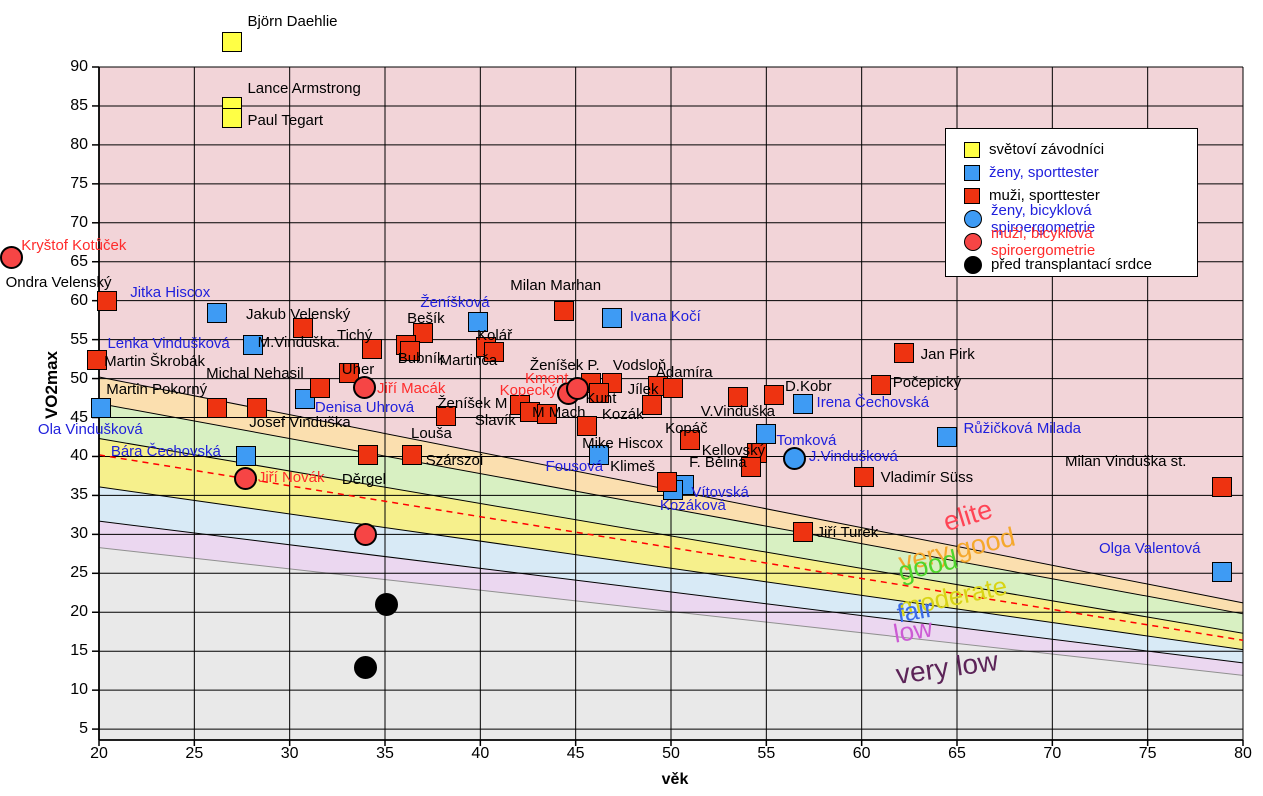 This screenshot has width=1263, height=796. I want to click on legend-item: muži, sporttester, so click(1080, 195).